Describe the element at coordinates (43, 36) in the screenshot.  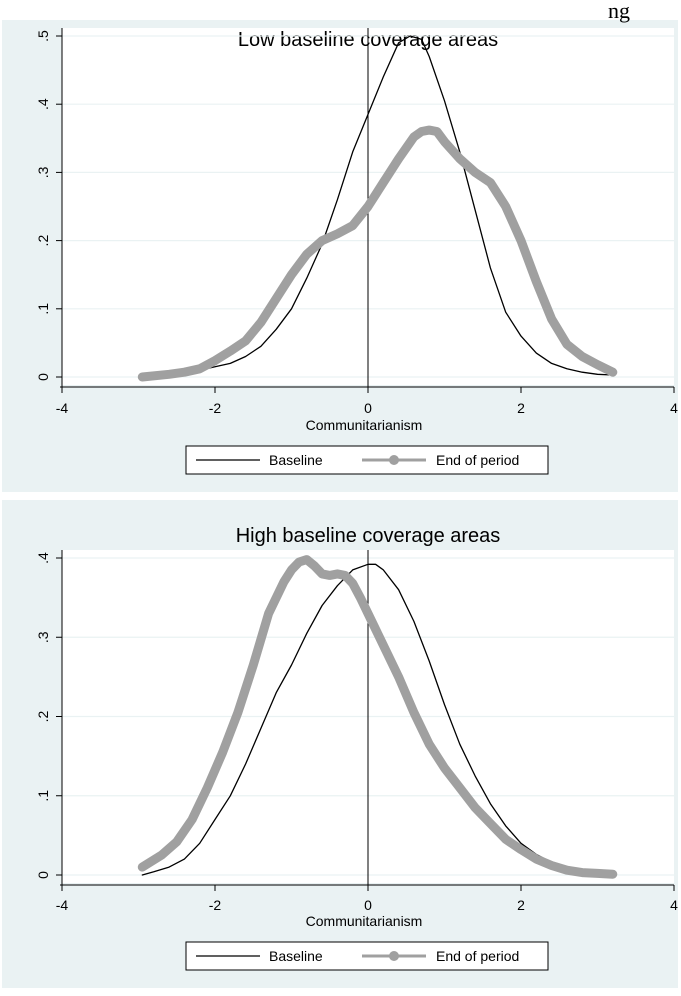
I see `y-tick-label: .5` at that location.